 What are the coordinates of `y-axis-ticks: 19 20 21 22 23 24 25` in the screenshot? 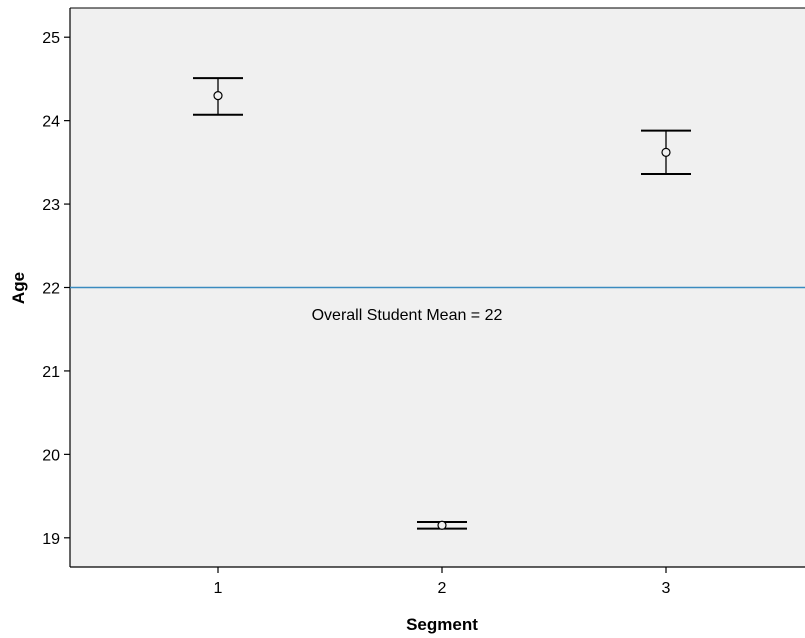 It's located at (56, 289).